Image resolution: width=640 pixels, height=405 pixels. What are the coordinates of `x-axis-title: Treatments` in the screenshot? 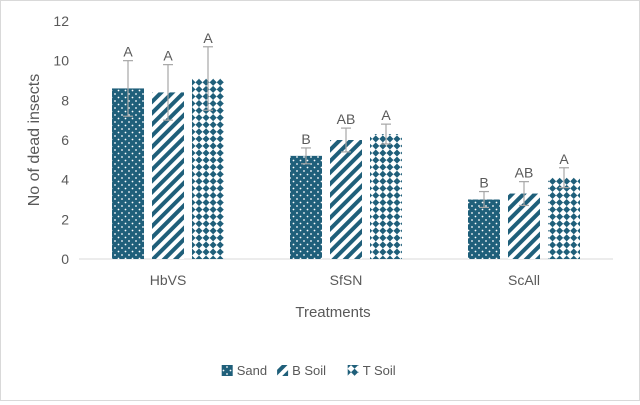 It's located at (332, 312).